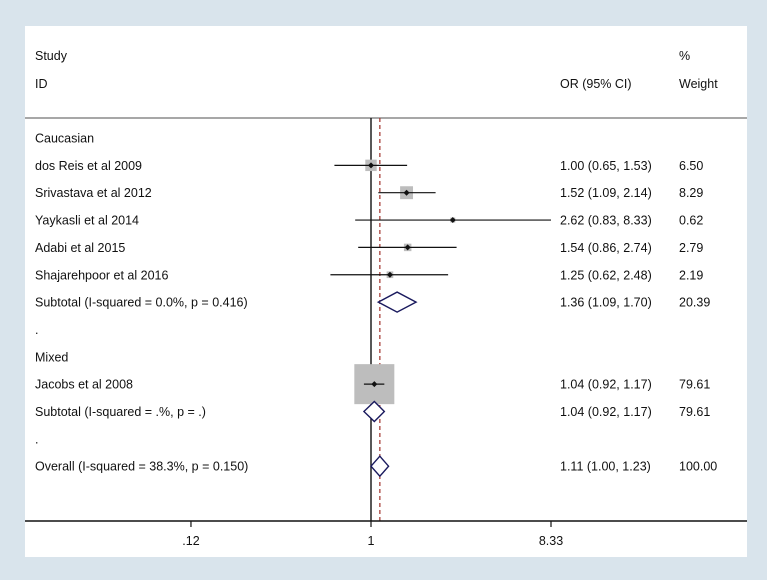 The image size is (767, 580). I want to click on or-ci-value-subtotal-i-squared-0-0-p-0-416: 1.36 (1.09, 1.70), so click(606, 303).